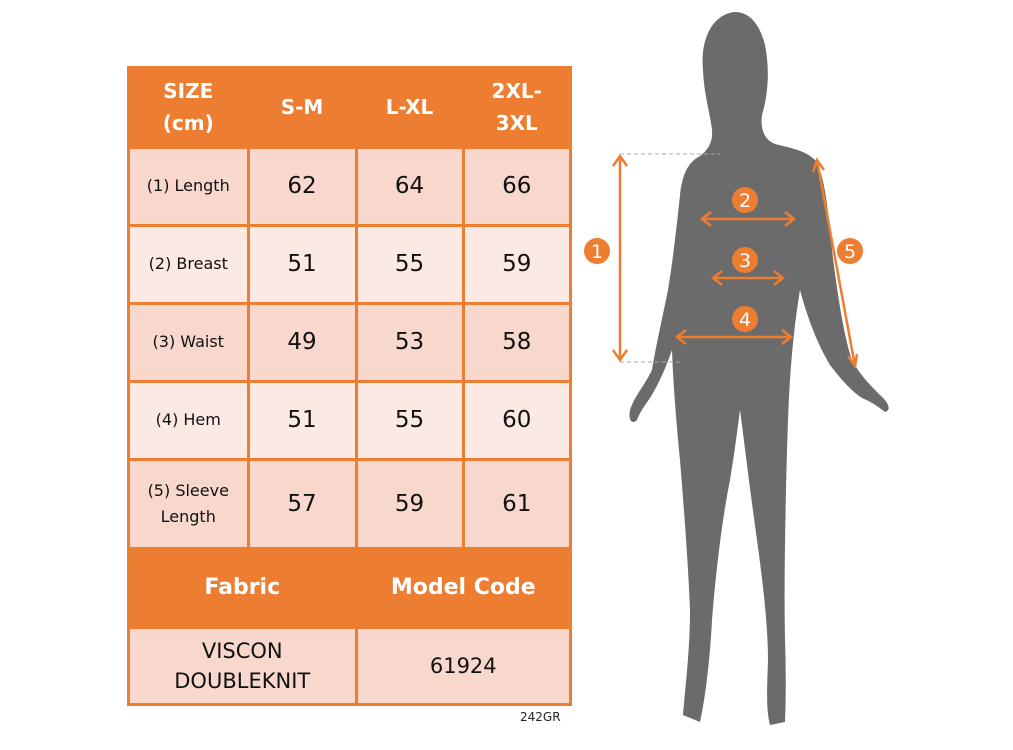  Describe the element at coordinates (463, 587) in the screenshot. I see `model-code-header: Model Code` at that location.